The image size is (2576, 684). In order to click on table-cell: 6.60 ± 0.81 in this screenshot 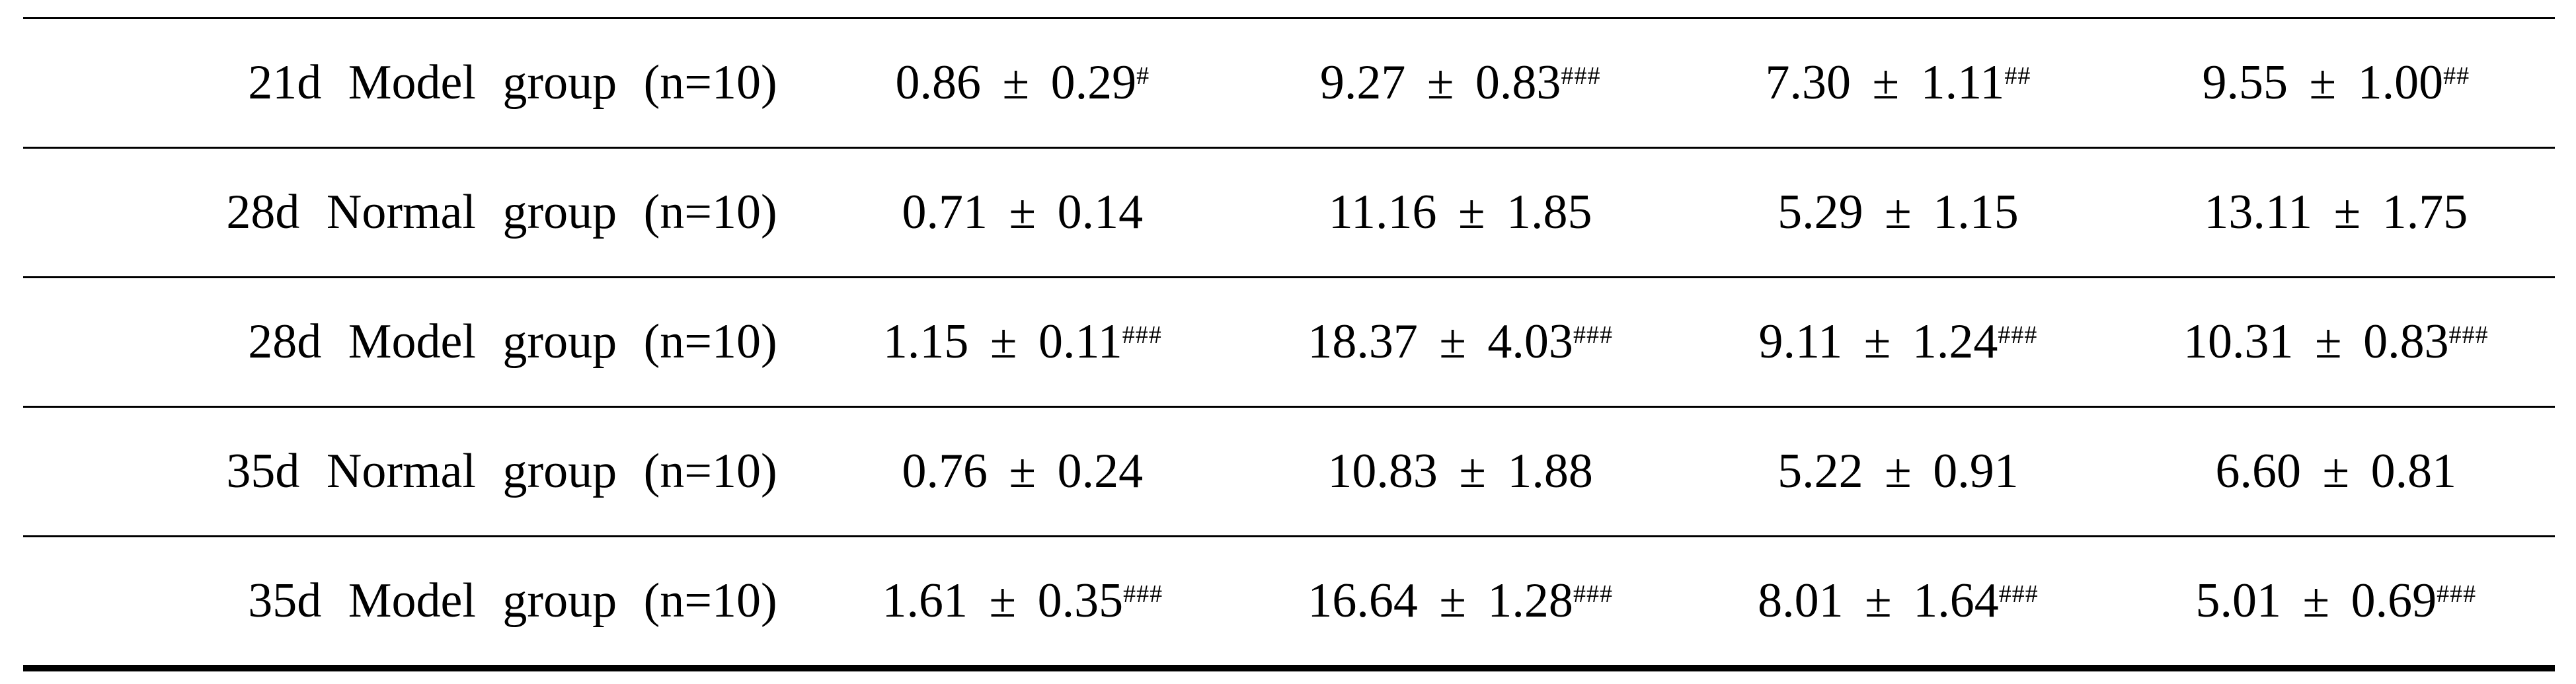, I will do `click(2336, 471)`.